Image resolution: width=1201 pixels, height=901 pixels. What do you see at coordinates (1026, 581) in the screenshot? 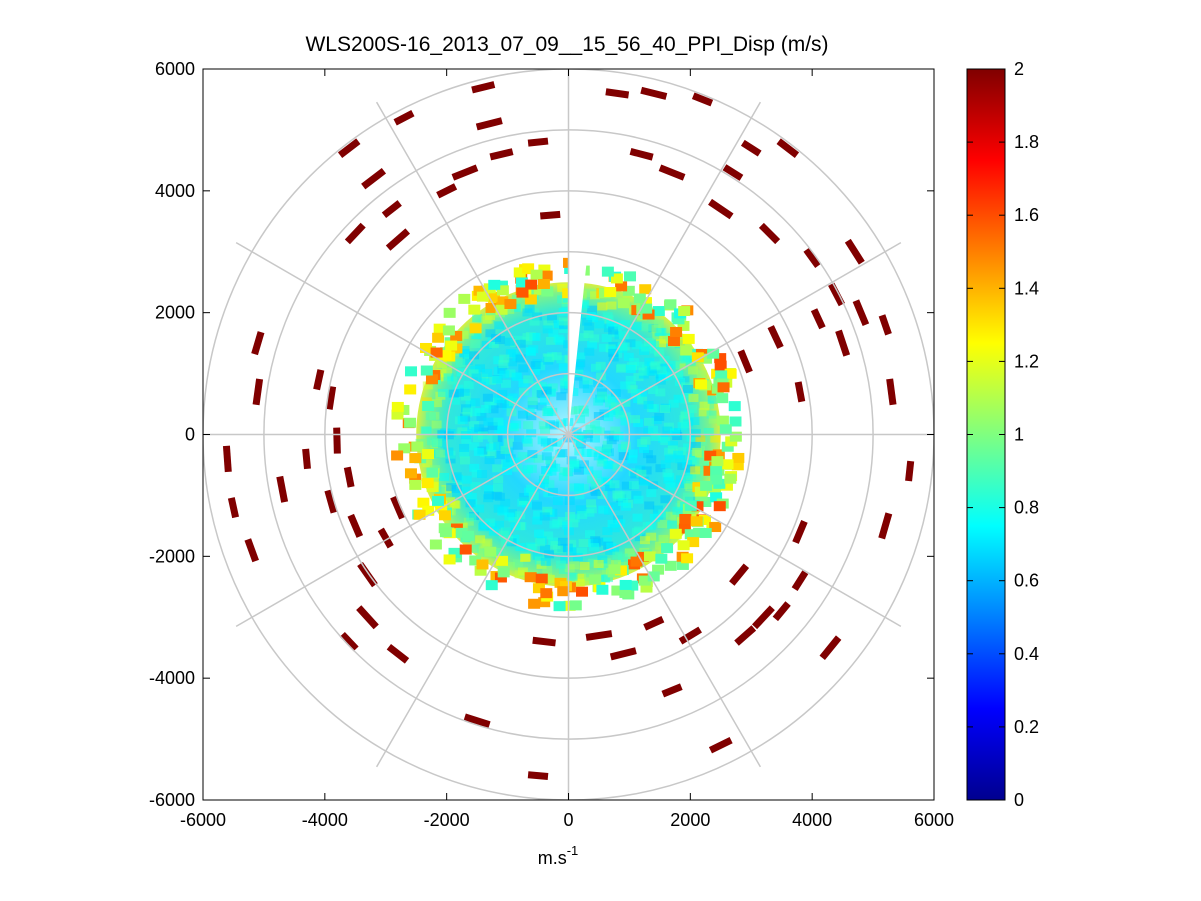
I see `colorbar-tick-label: 0.6` at bounding box center [1026, 581].